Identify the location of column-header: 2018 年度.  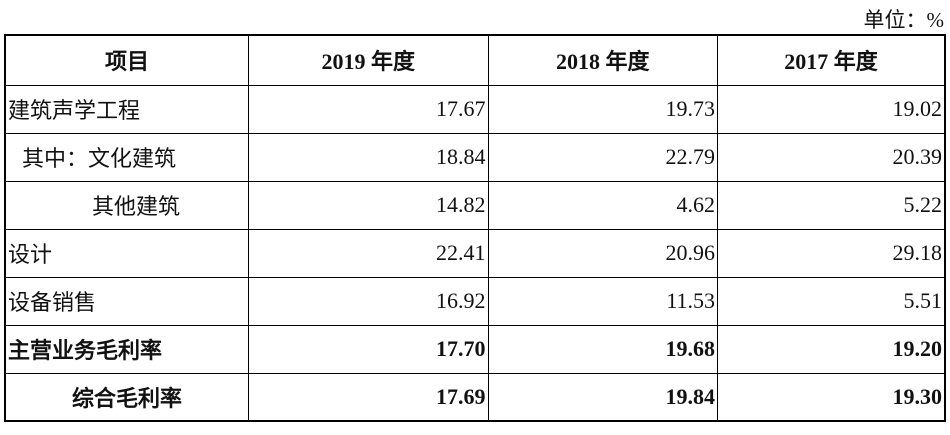
(603, 60).